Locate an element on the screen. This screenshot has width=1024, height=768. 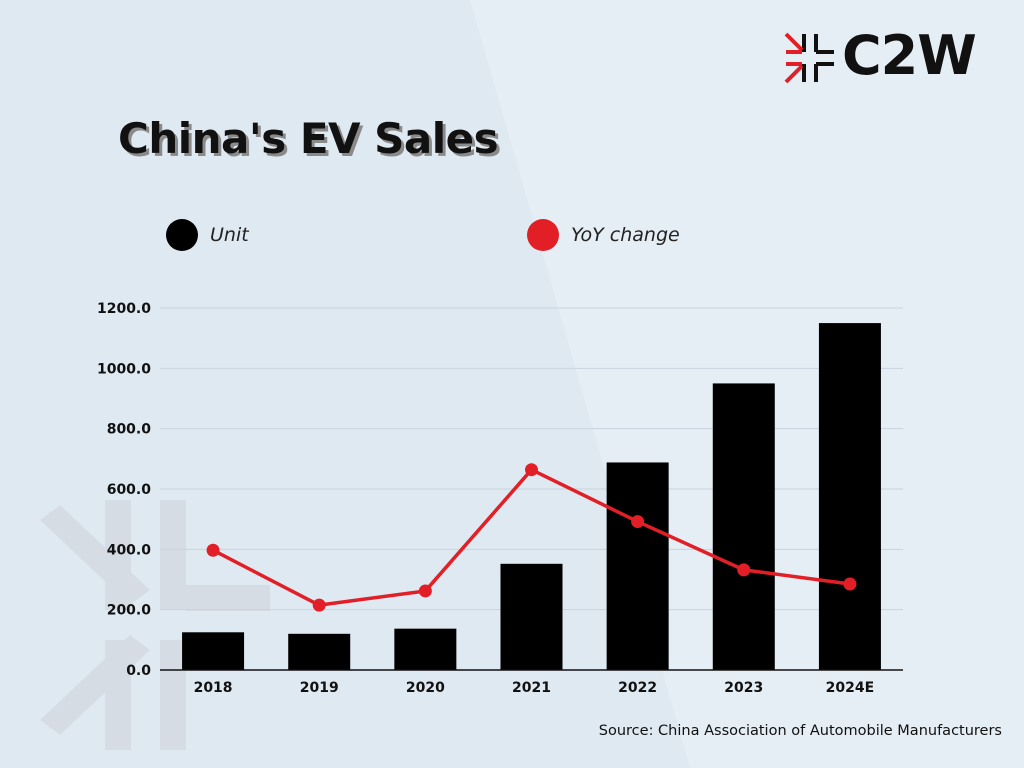
x-tick-label: 2020 is located at coordinates (425, 688).